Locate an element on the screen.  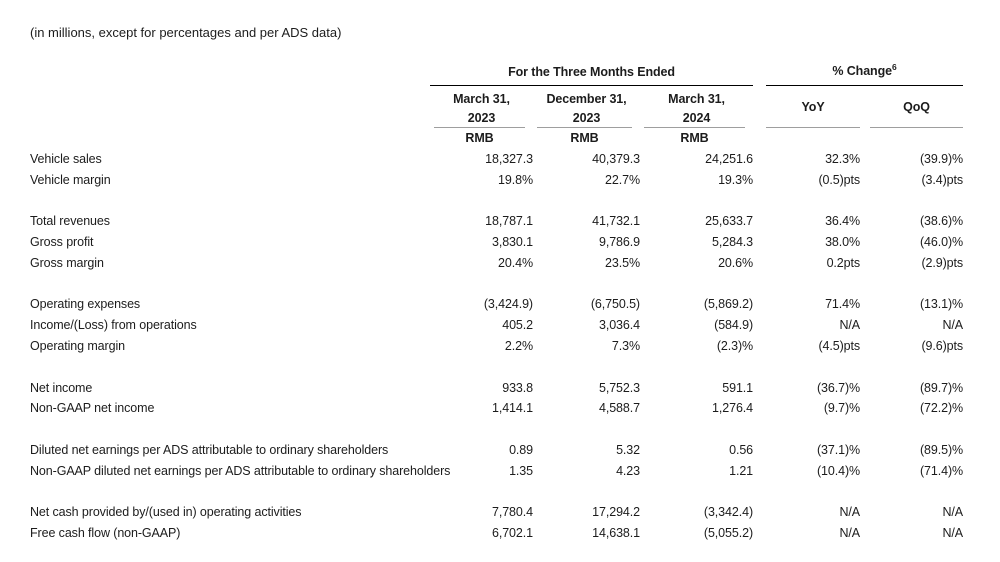
currency-unit-row: RMB RMB RMB is located at coordinates (496, 138).